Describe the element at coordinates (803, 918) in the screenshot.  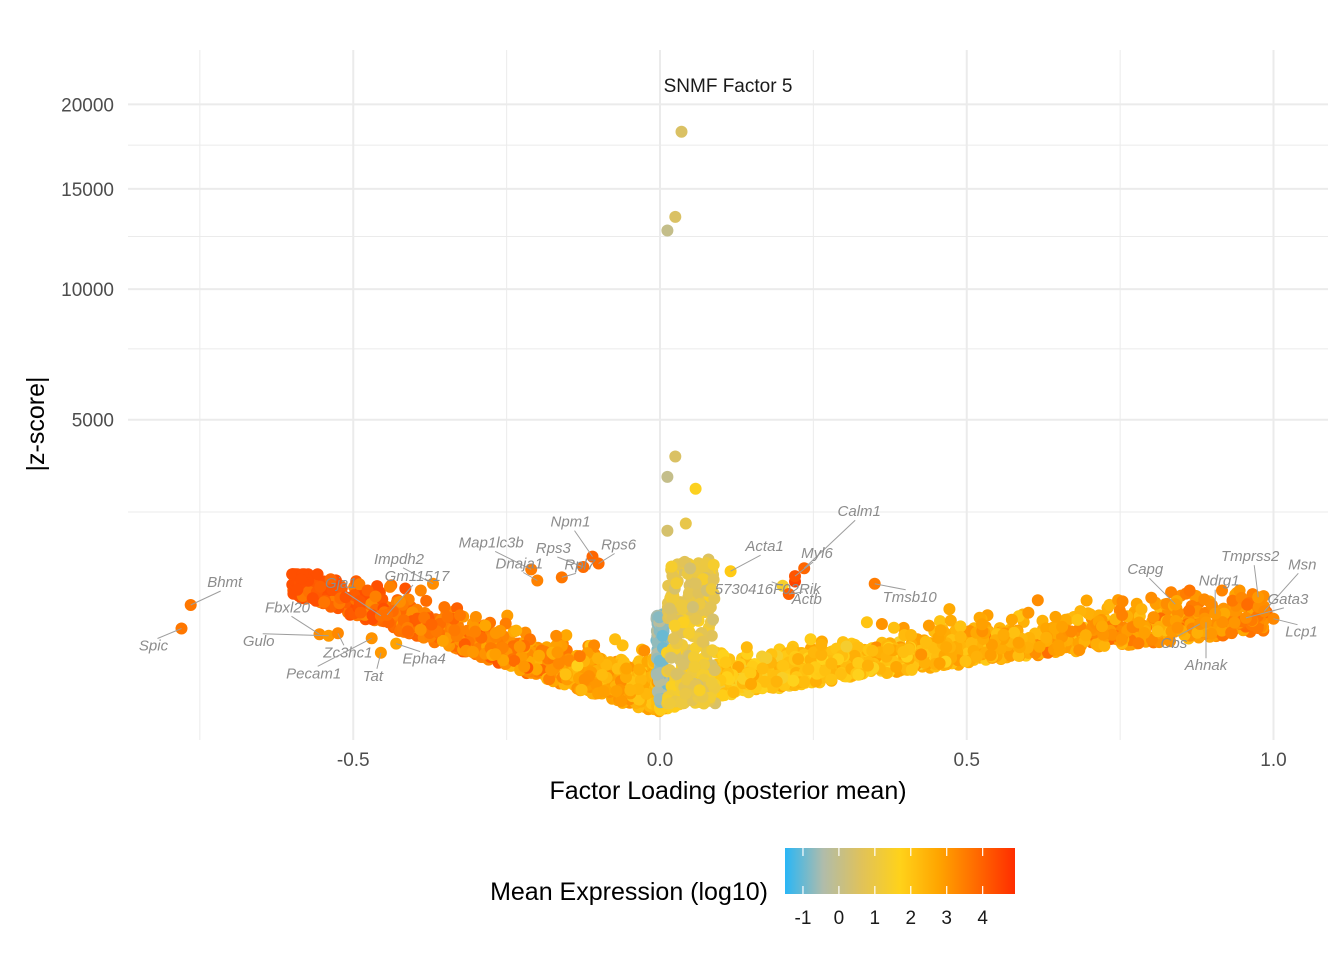
I see `legend-tick-label: -1` at that location.